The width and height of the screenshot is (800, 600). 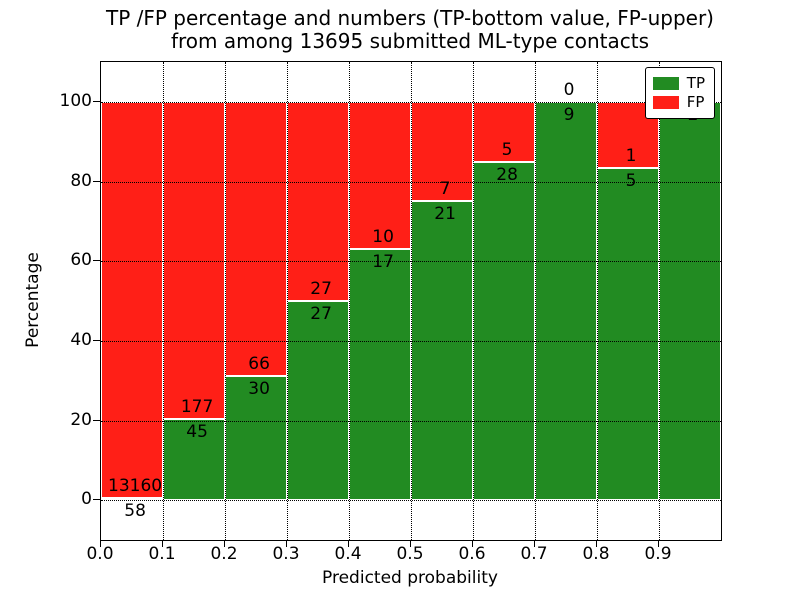 What do you see at coordinates (162, 554) in the screenshot?
I see `x-tick-label: 0.1` at bounding box center [162, 554].